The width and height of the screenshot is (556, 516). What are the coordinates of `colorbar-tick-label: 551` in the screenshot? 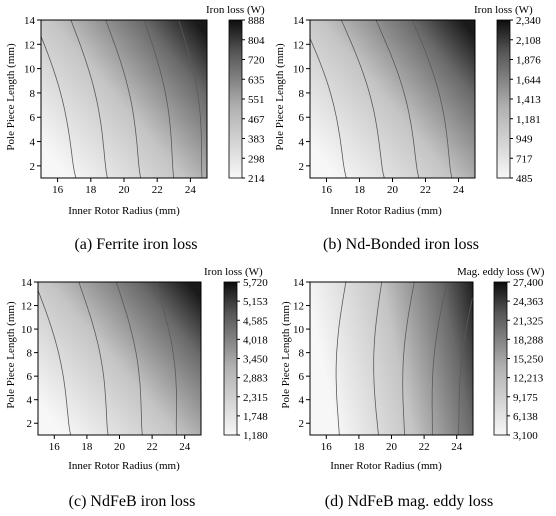 It's located at (256, 100).